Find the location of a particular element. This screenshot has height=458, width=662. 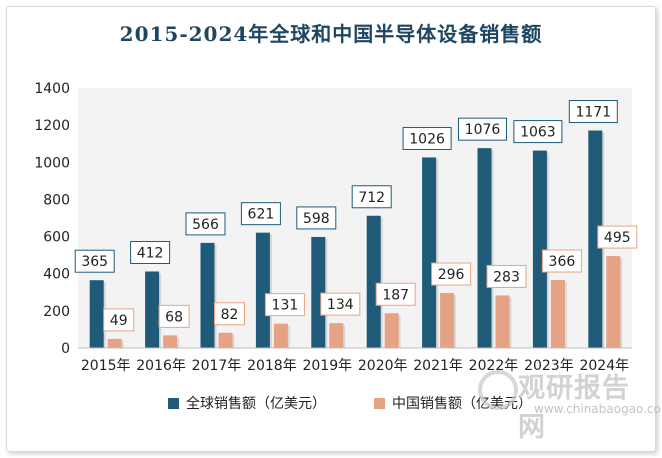

data-label-global: 566 is located at coordinates (205, 225).